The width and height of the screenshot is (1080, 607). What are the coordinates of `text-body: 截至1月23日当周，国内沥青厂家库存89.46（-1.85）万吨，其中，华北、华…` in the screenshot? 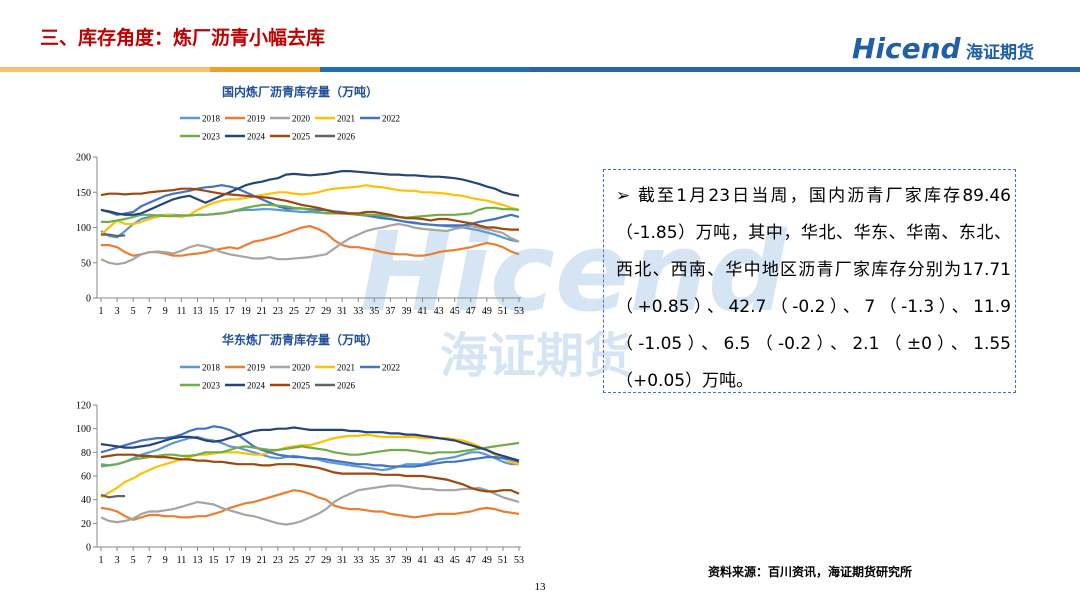 It's located at (813, 288).